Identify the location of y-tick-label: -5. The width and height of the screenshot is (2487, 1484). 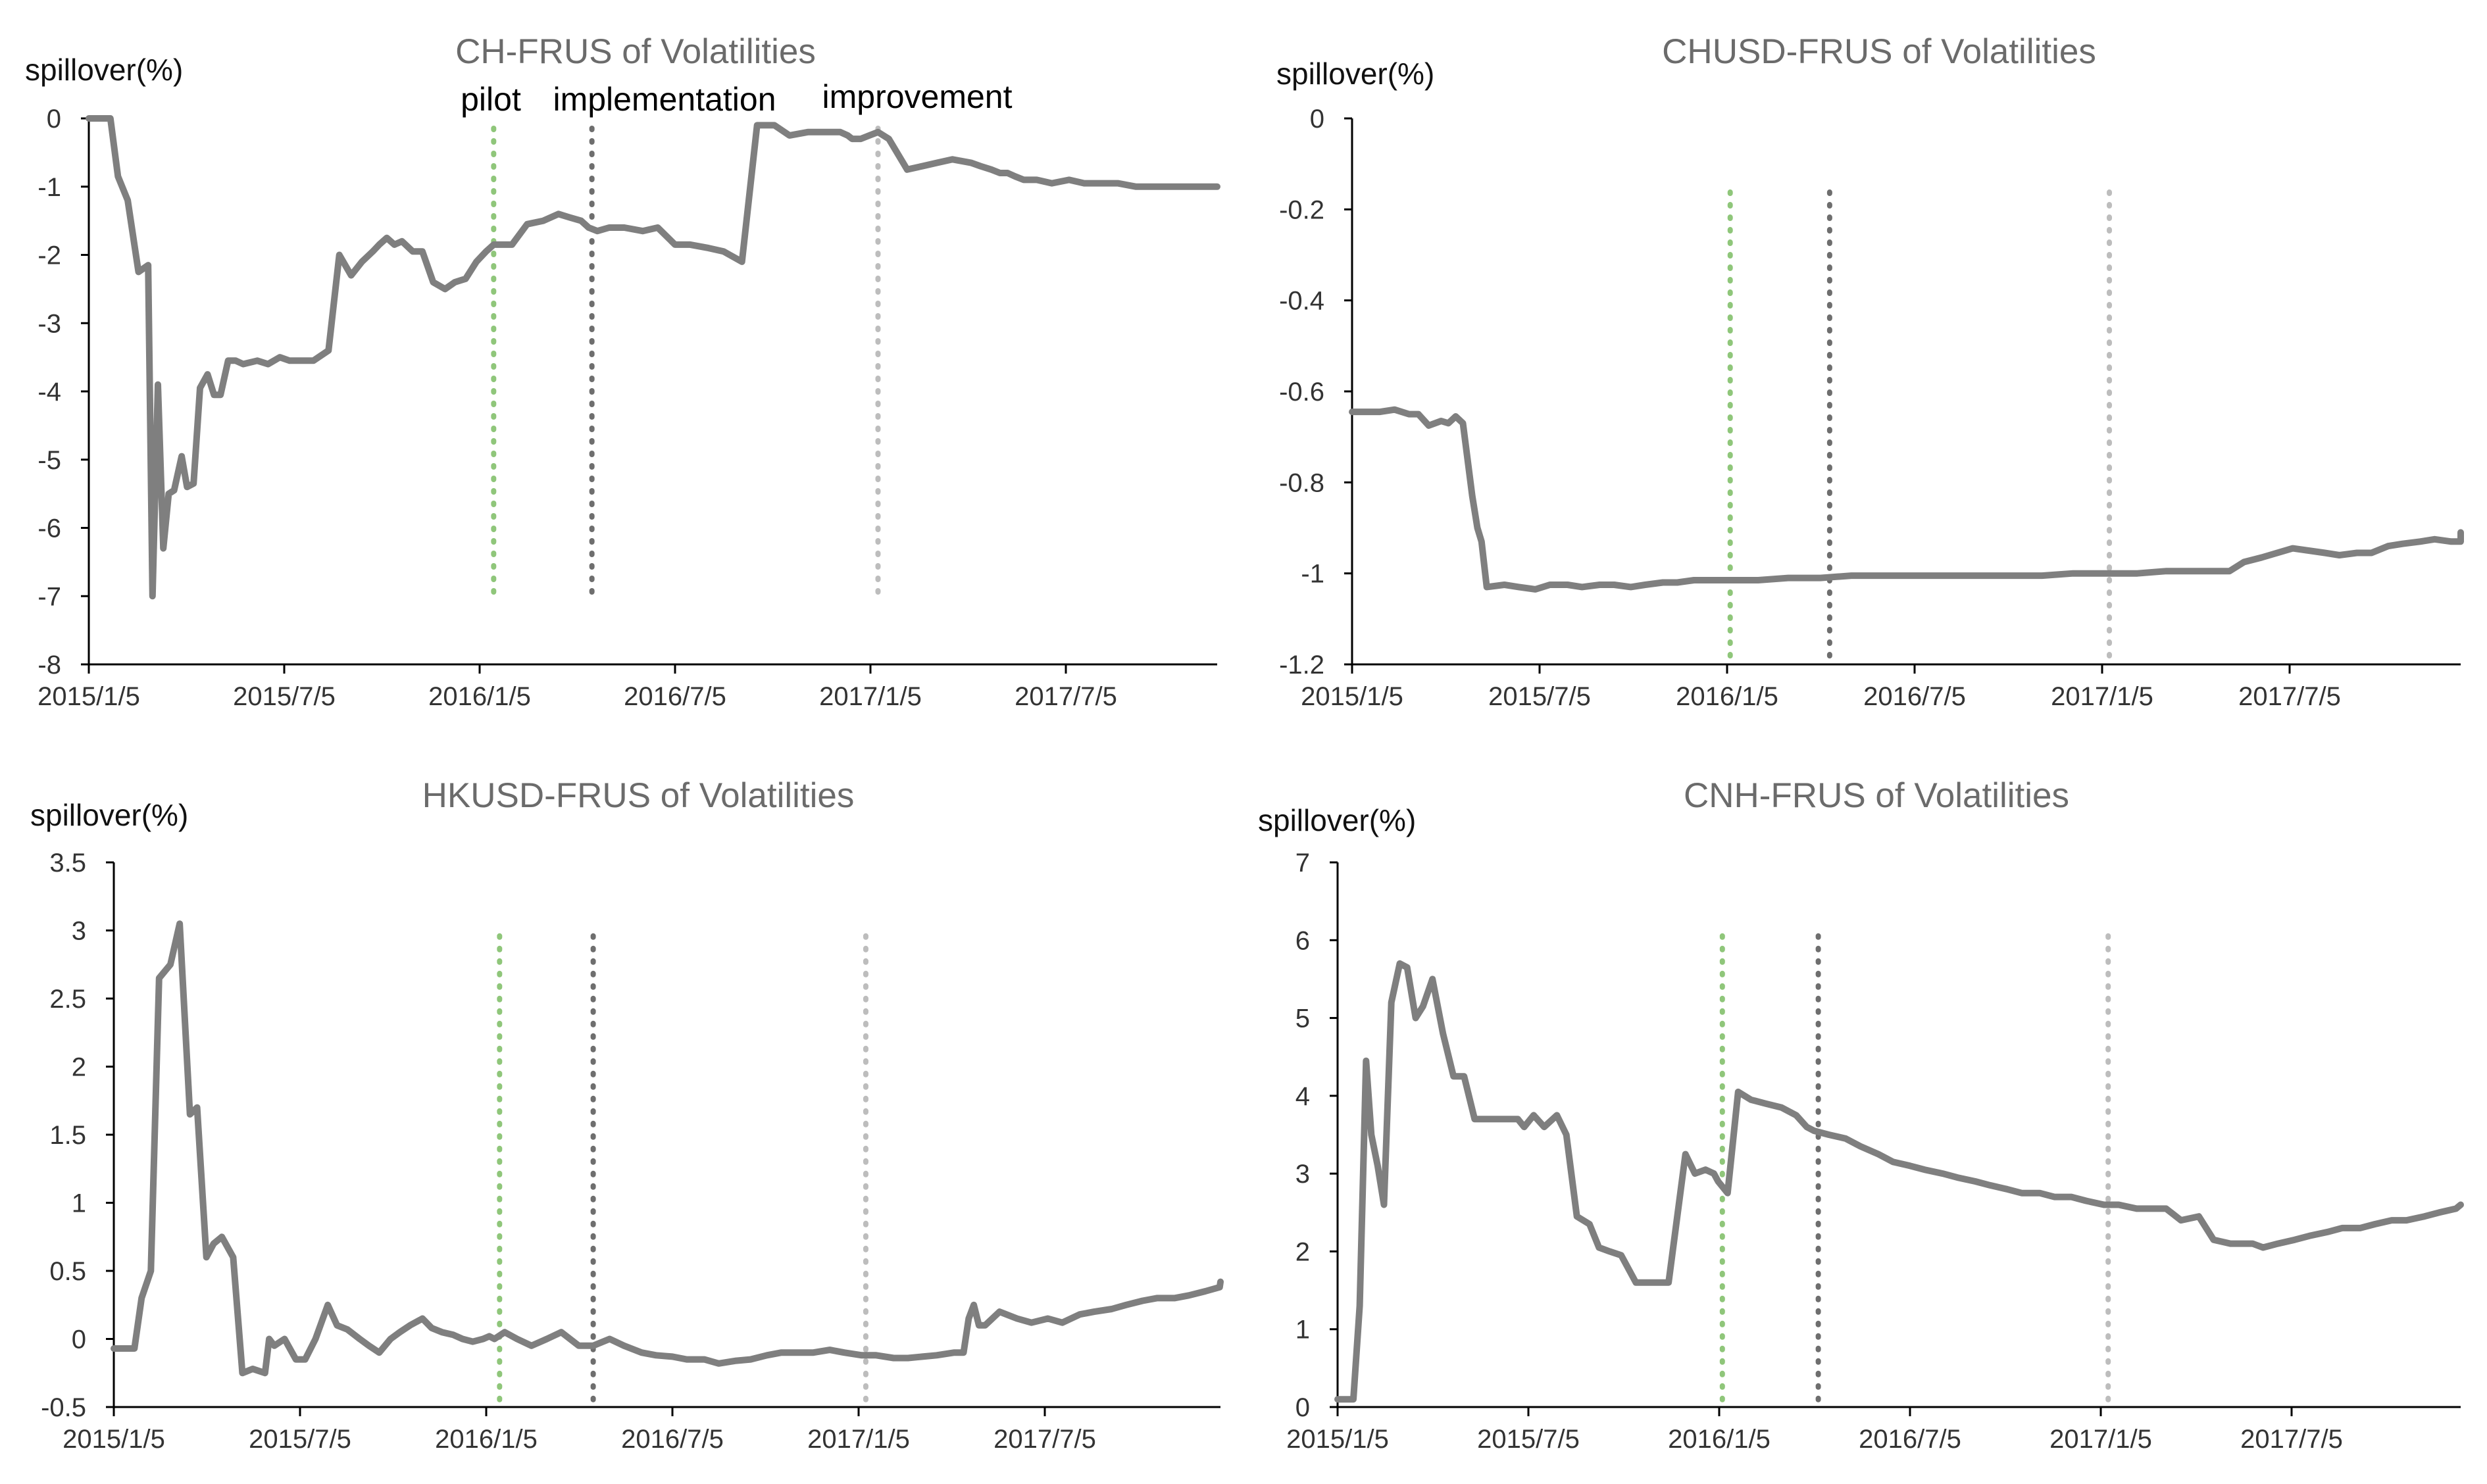
(49, 461).